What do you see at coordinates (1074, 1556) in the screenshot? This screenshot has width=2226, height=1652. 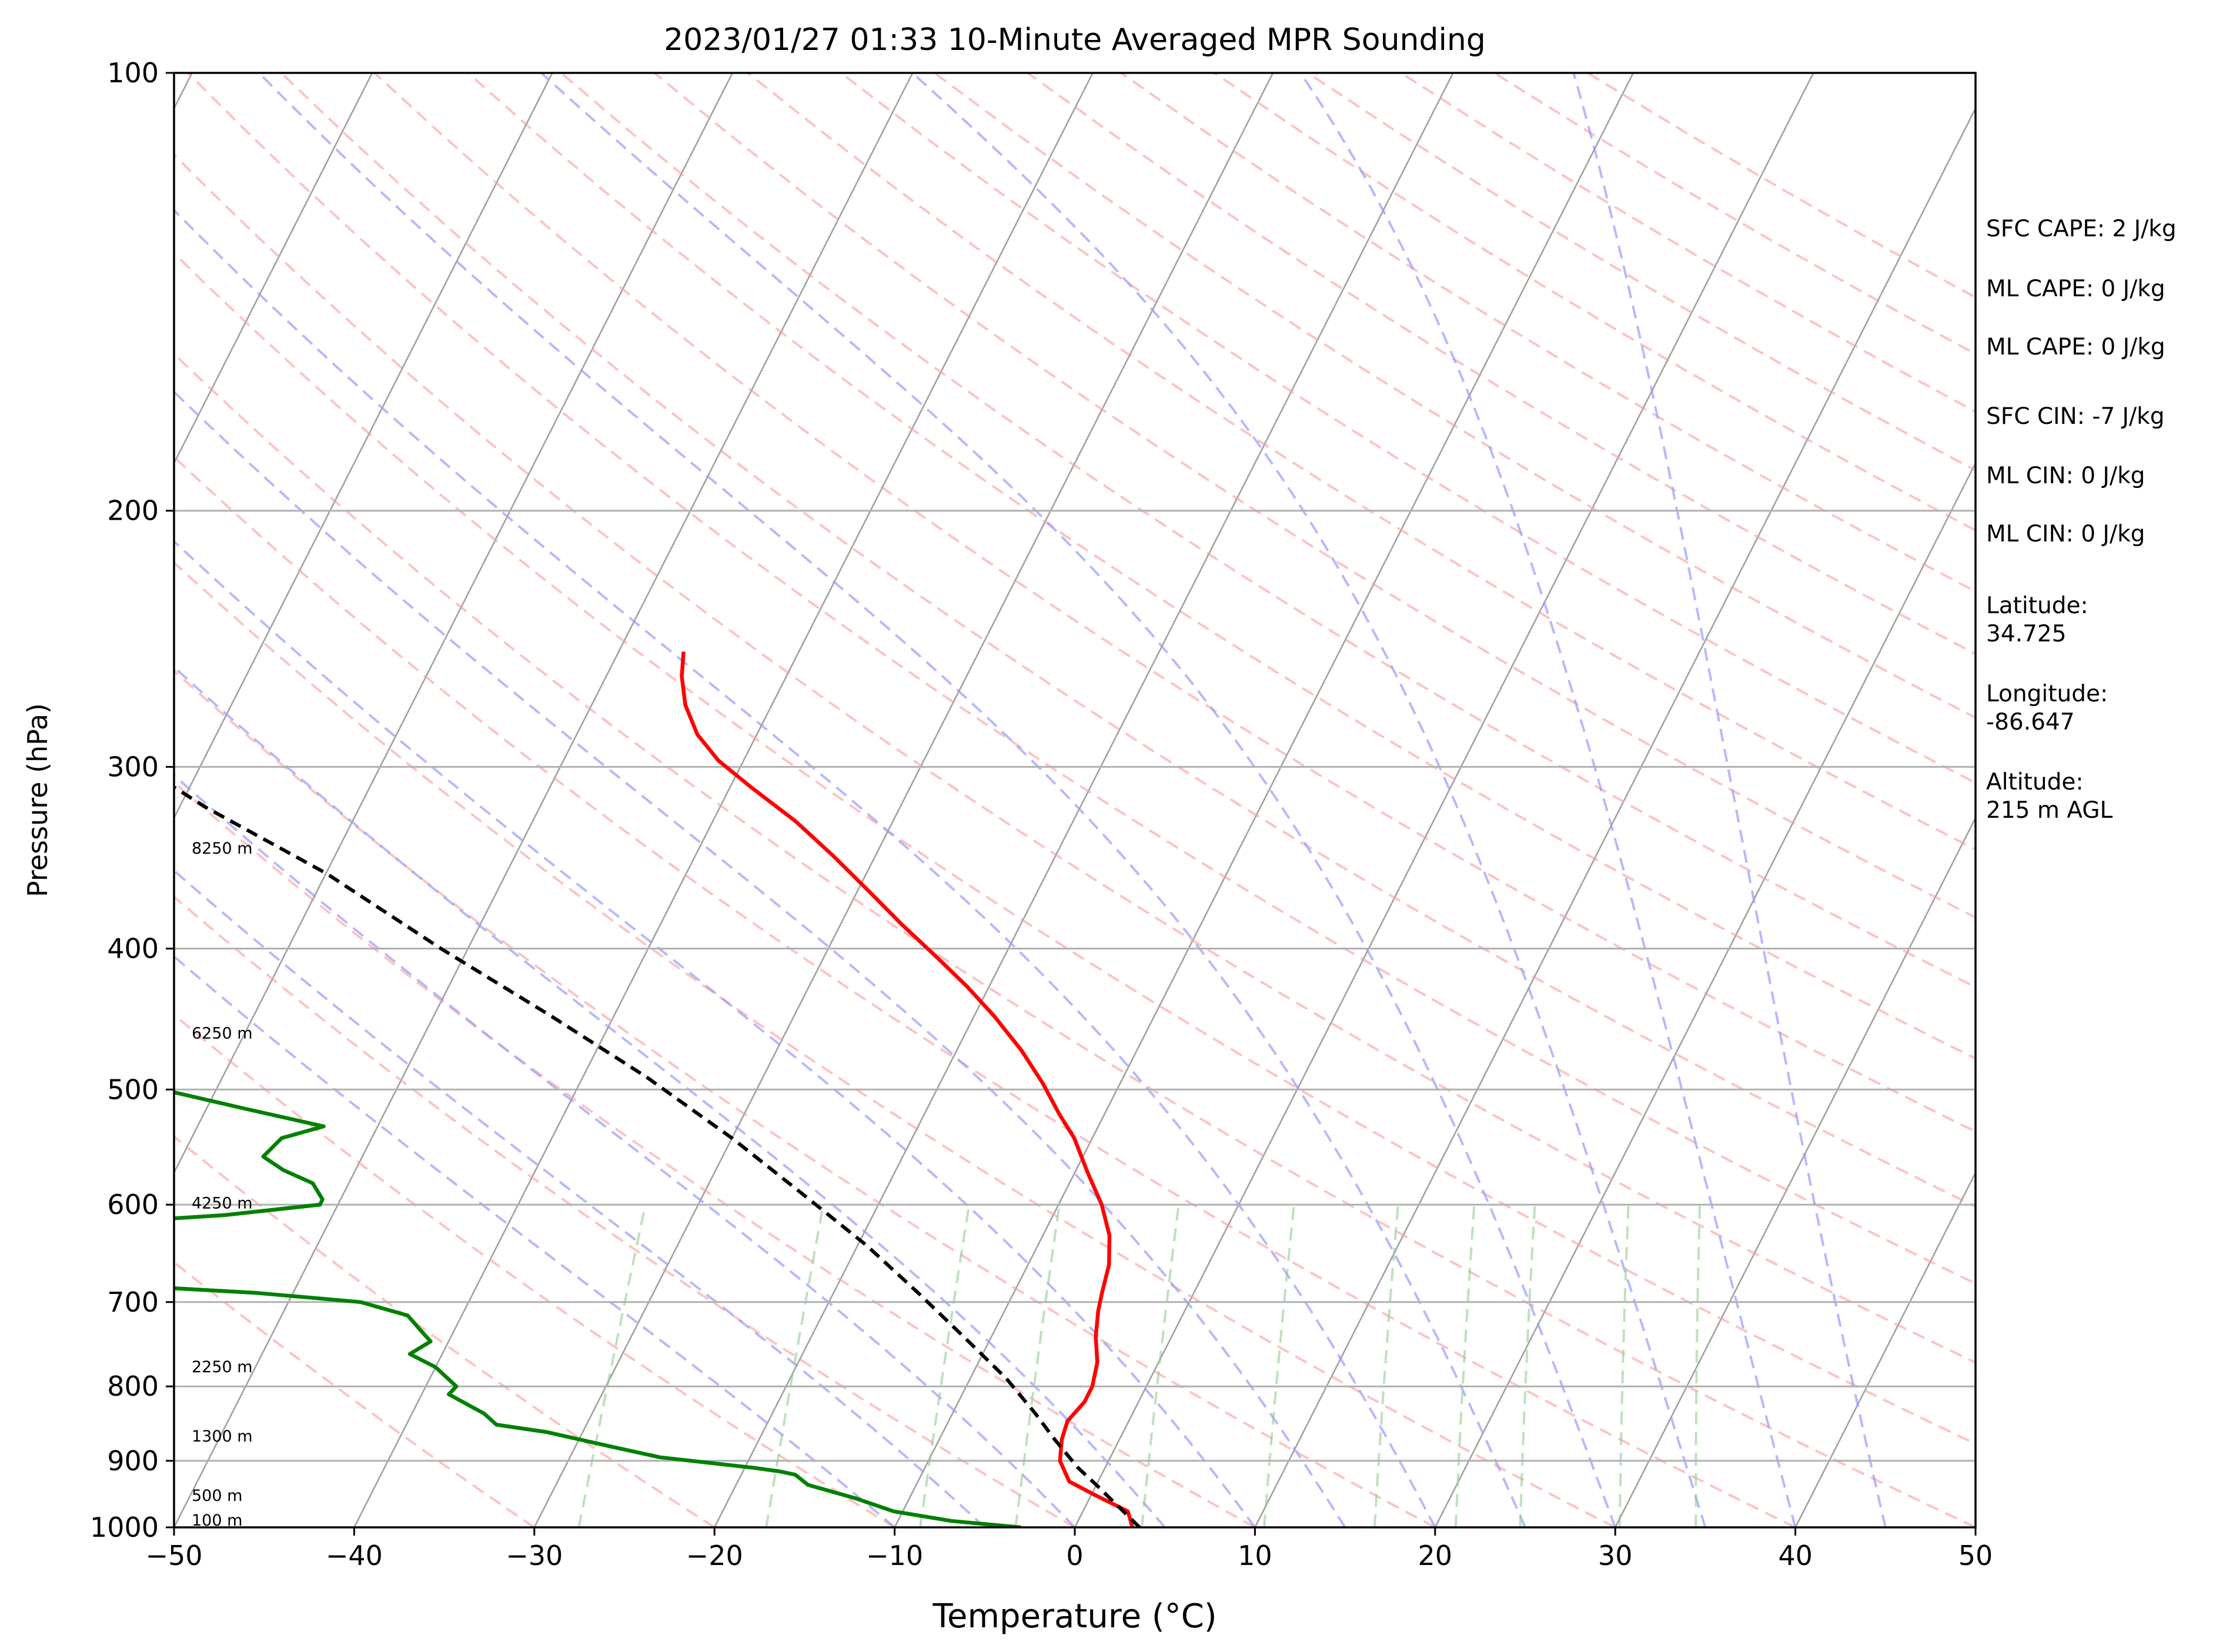 I see `x-tick-label: 0` at bounding box center [1074, 1556].